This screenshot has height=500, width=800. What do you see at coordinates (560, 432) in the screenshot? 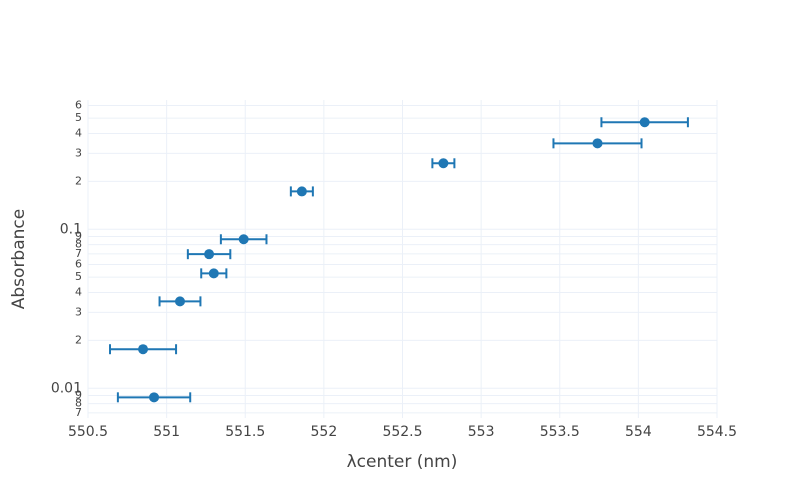
I see `x-tick-label: 553.5` at bounding box center [560, 432].